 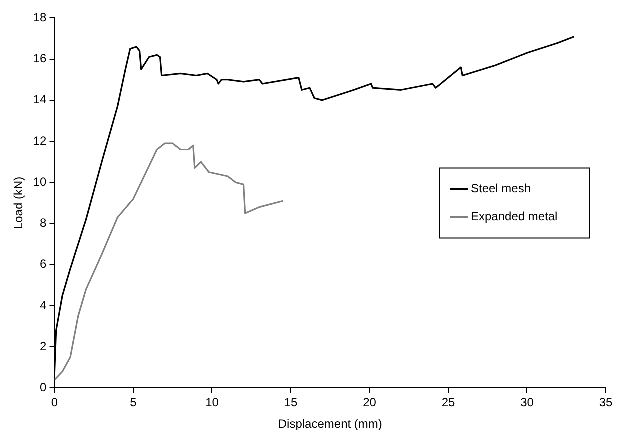 I want to click on x-tick-label: 0, so click(x=54, y=403).